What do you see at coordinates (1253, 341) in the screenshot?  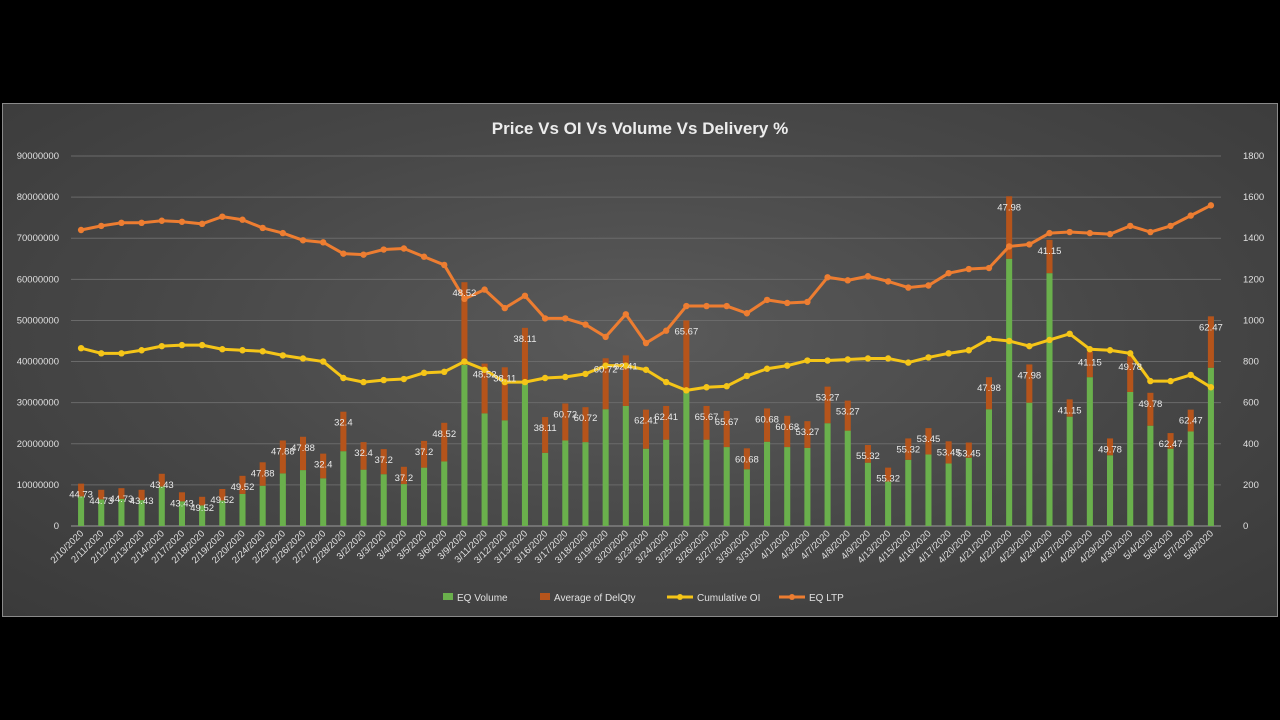 I see `y-axis-right: 0 200 400 600 800 1000 1200 1400 1600 1800` at bounding box center [1253, 341].